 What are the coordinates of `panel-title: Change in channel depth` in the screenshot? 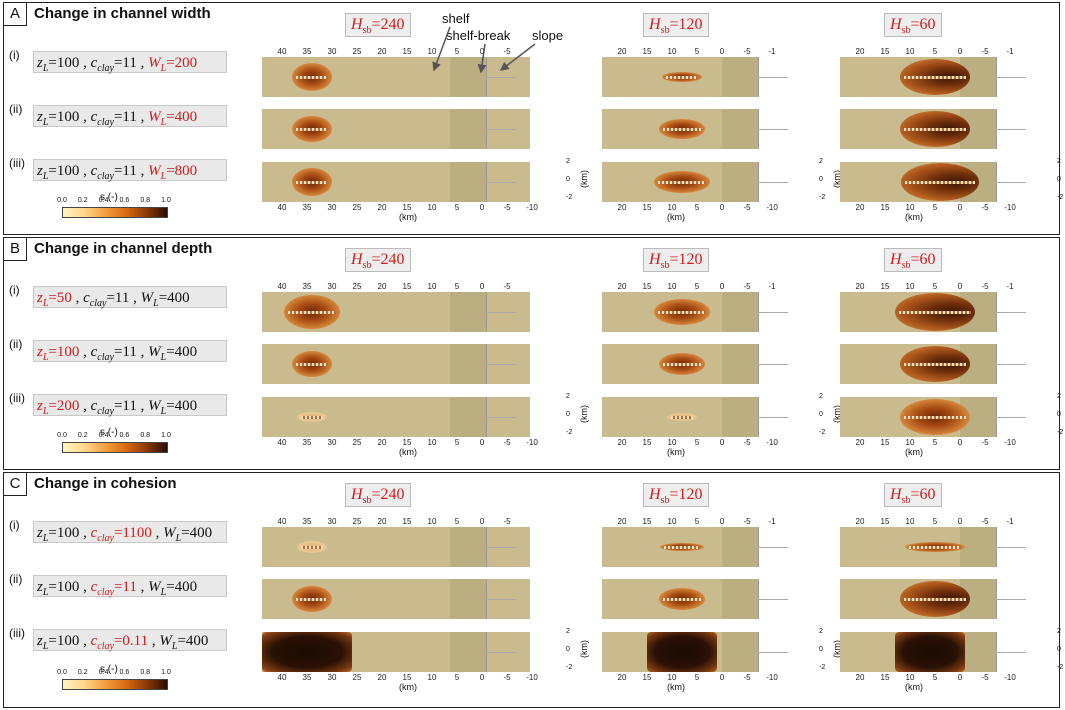 It's located at (123, 248).